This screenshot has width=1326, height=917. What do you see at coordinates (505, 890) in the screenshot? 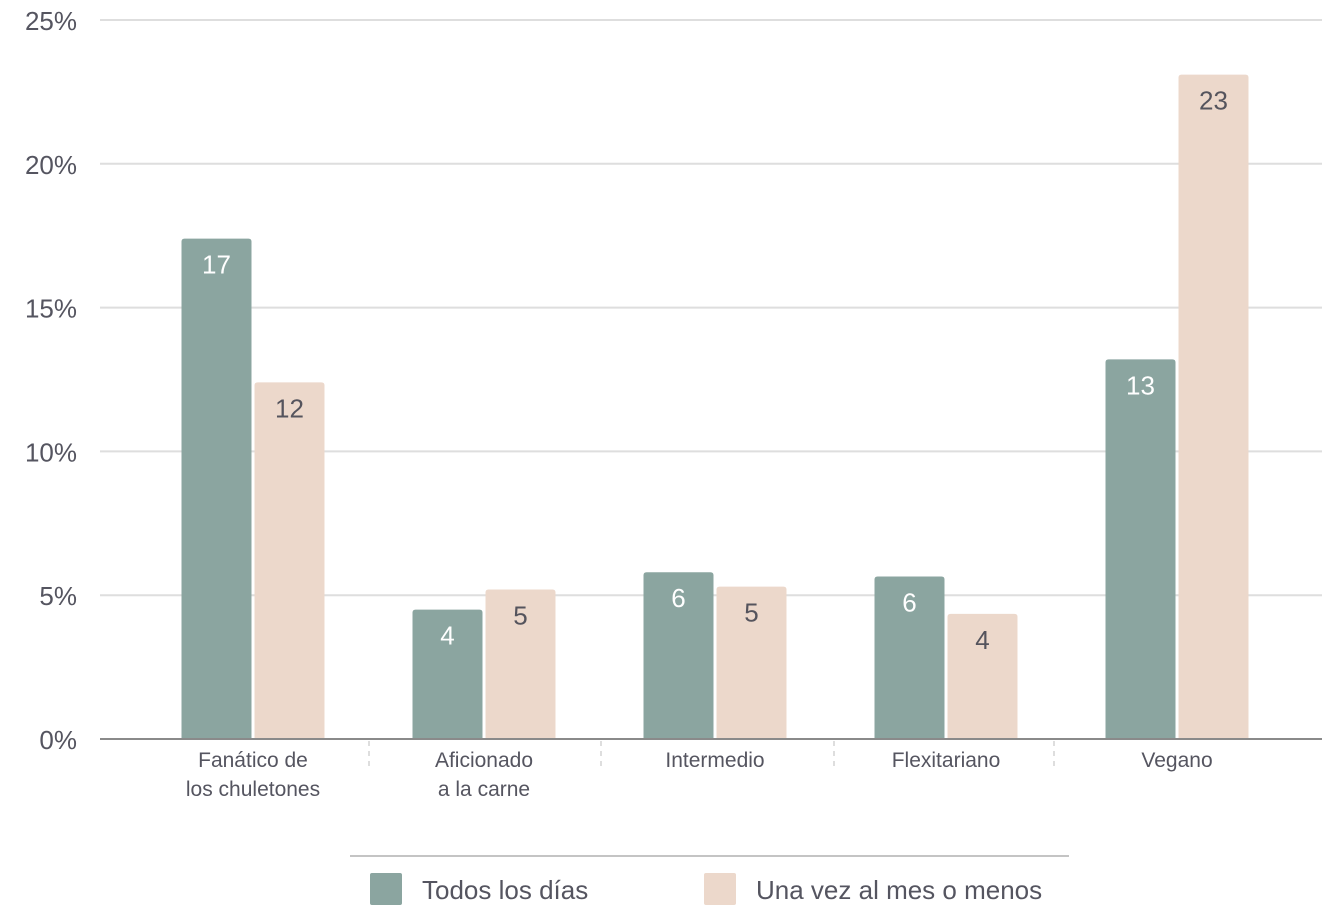
I see `legend-label: Todos los días` at bounding box center [505, 890].